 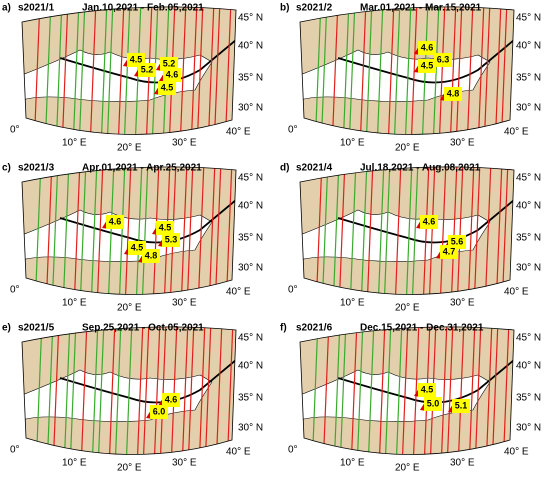 What do you see at coordinates (420, 168) in the screenshot?
I see `panel-period: Jul.18,2021 - Aug.08,2021` at bounding box center [420, 168].